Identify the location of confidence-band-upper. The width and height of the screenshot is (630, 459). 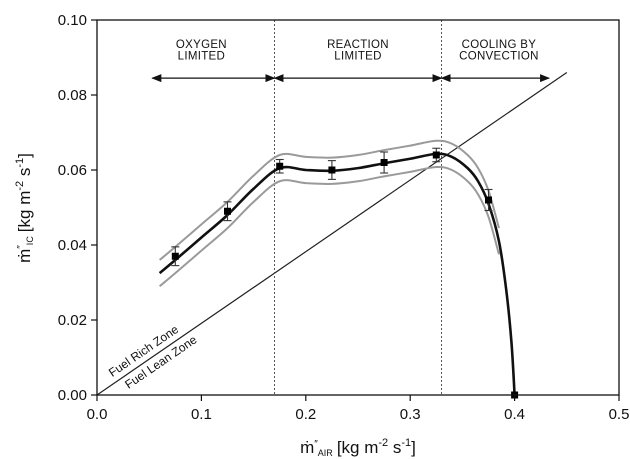
(329, 200).